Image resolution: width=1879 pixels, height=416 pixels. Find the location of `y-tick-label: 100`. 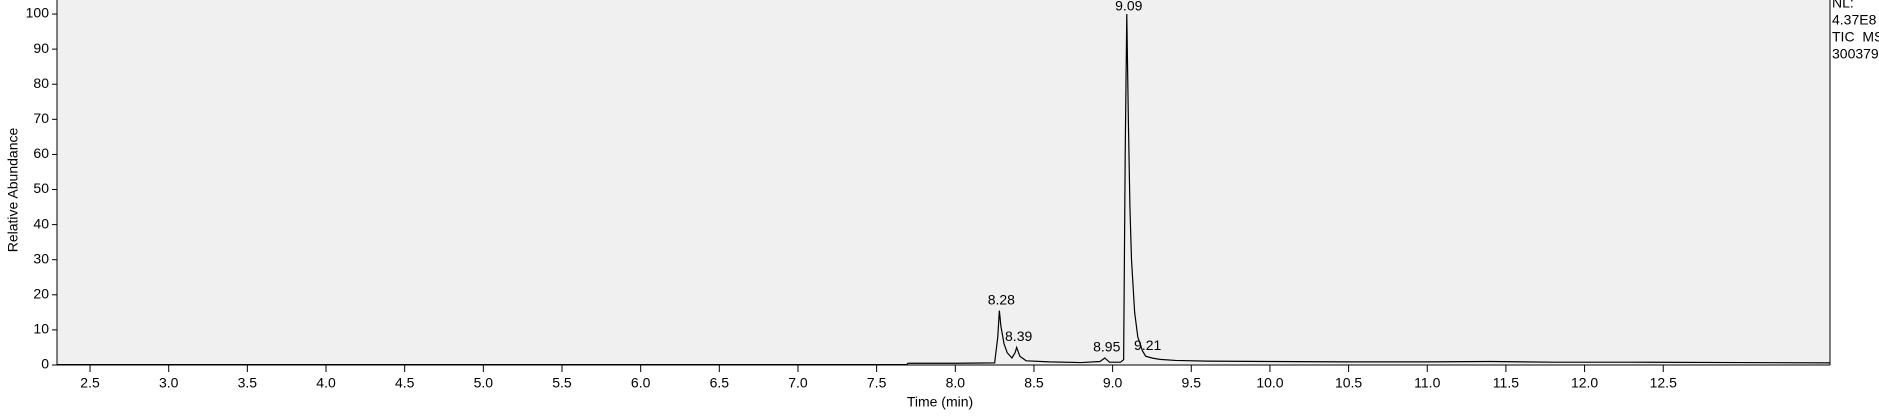

y-tick-label: 100 is located at coordinates (38, 13).